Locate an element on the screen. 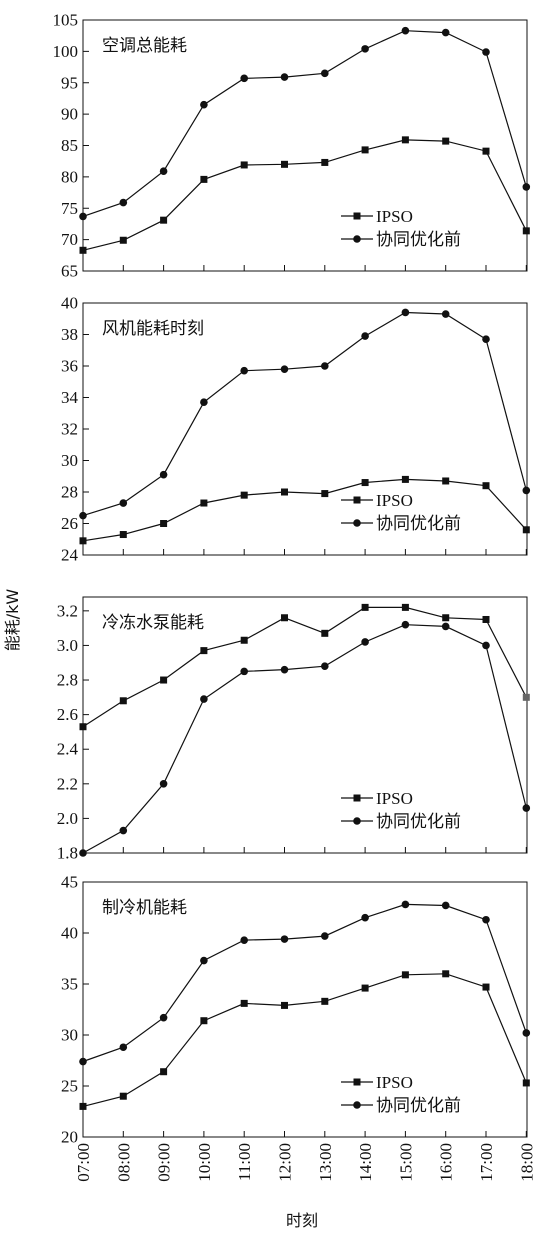 Image resolution: width=536 pixels, height=1243 pixels. x-tick-label: 07:00 is located at coordinates (83, 1162).